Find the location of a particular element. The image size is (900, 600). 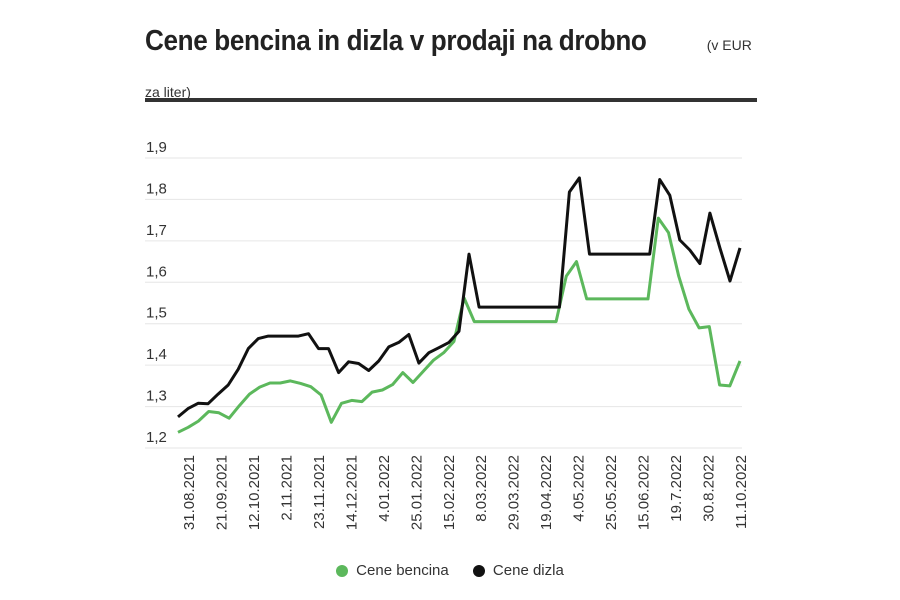

x-tick-label: 21.09.2021 is located at coordinates (221, 492).